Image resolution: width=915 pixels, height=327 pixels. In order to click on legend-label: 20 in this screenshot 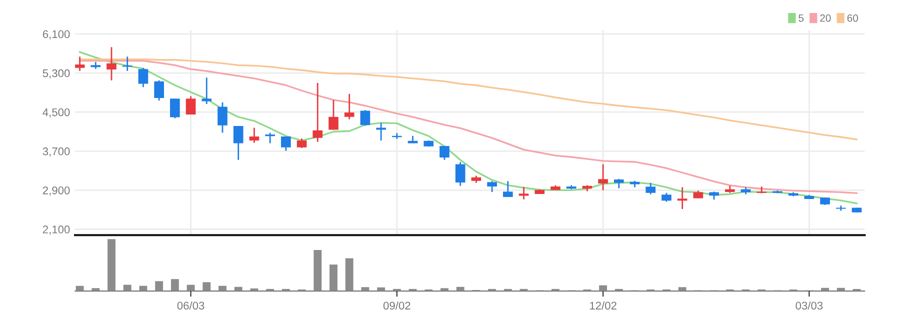, I will do `click(825, 18)`.